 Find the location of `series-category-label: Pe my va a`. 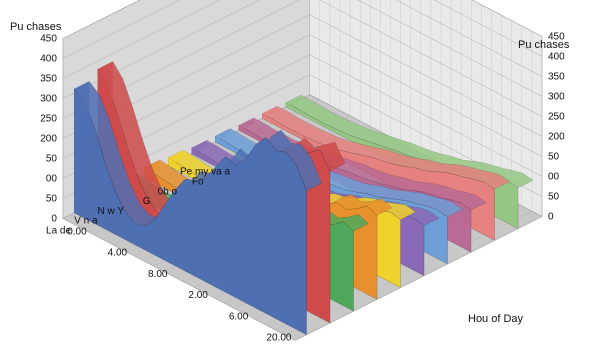

series-category-label: Pe my va a is located at coordinates (205, 172).